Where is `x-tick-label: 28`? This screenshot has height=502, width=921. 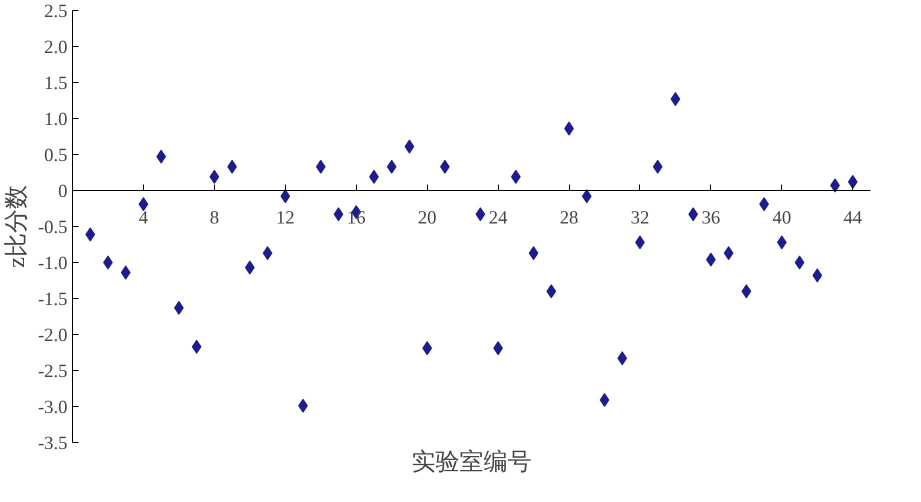
x-tick-label: 28 is located at coordinates (569, 218).